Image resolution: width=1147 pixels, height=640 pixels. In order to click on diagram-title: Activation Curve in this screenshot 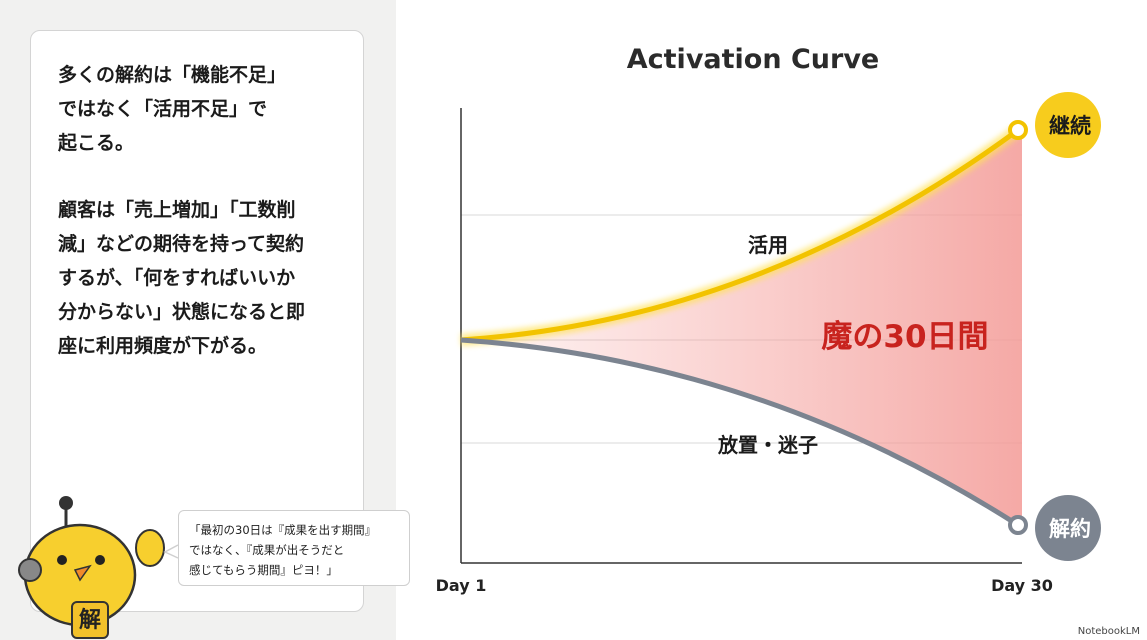, I will do `click(753, 59)`.